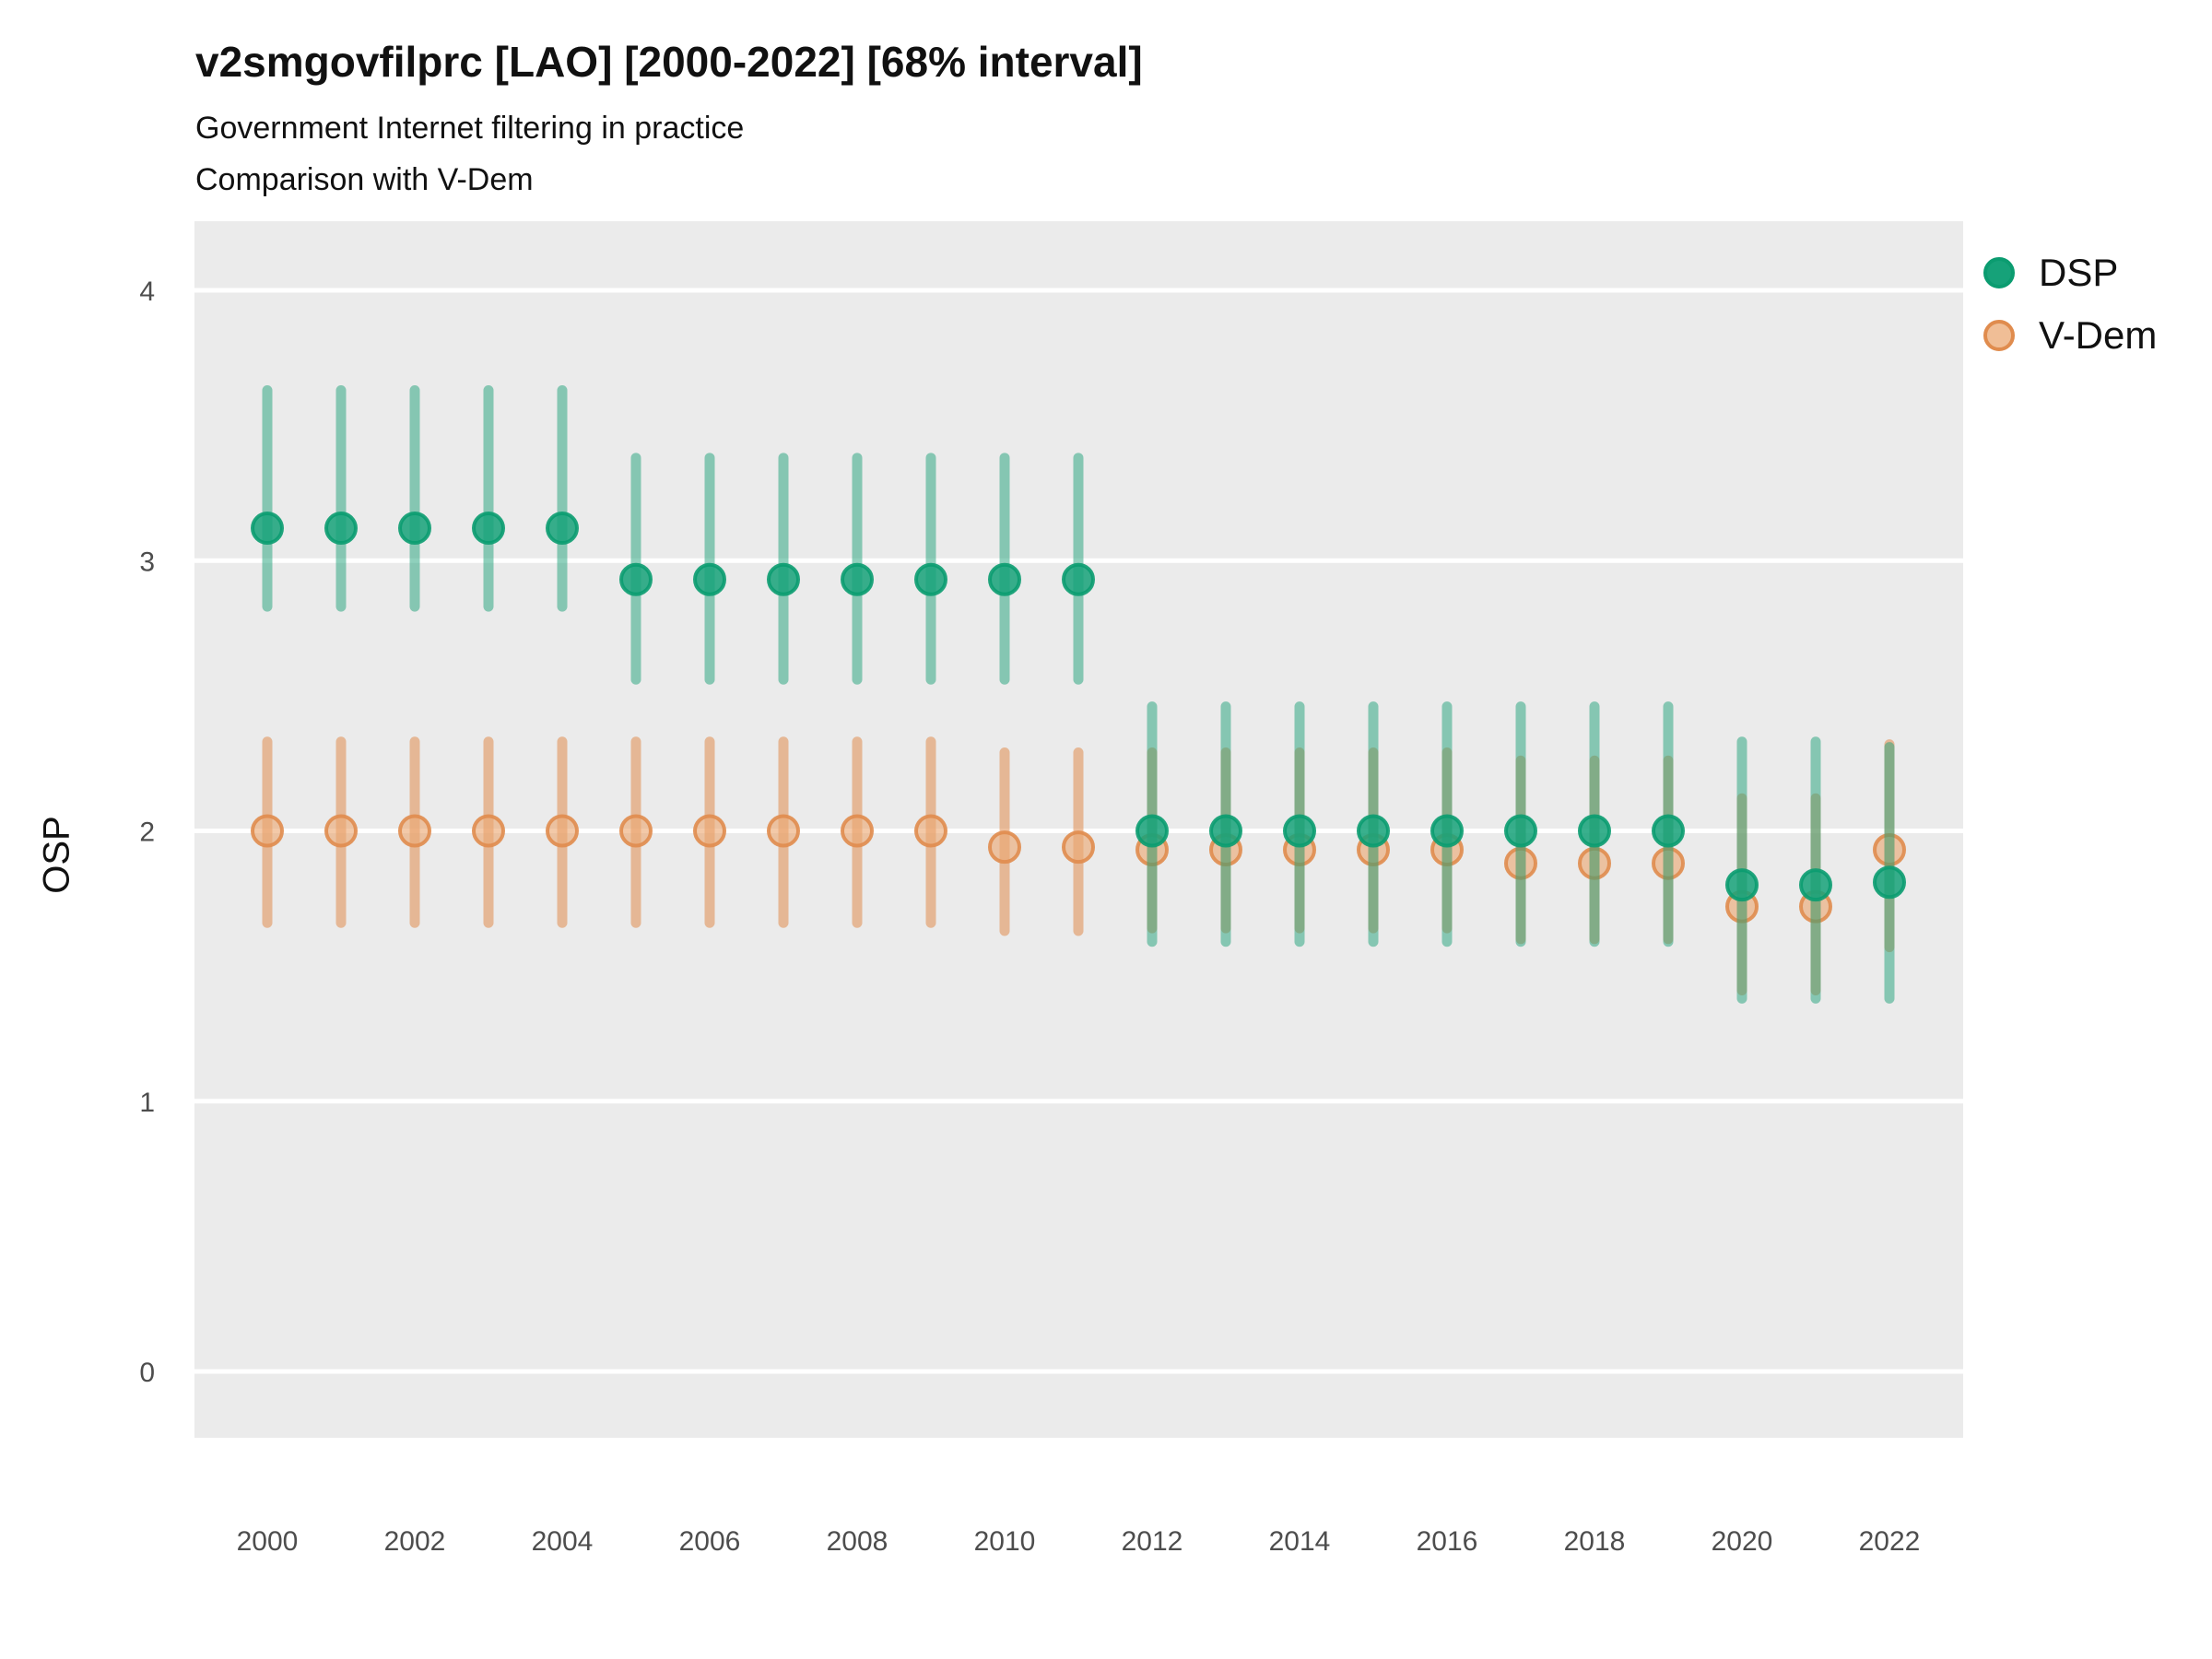  What do you see at coordinates (1005, 1541) in the screenshot?
I see `x-tick-label: 2010` at bounding box center [1005, 1541].